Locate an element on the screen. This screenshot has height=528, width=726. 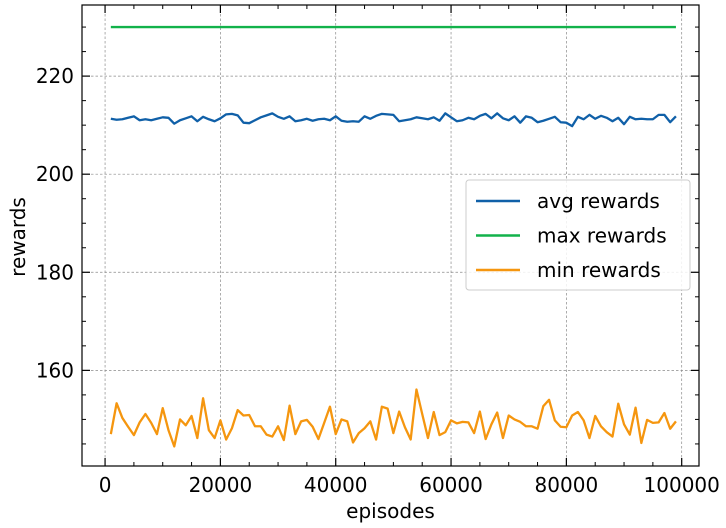
series-line-avg-rewards is located at coordinates (393, 120).